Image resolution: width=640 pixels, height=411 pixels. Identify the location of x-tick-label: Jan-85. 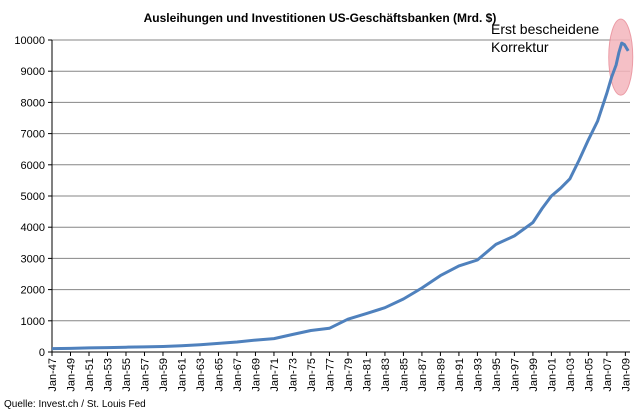
(404, 375).